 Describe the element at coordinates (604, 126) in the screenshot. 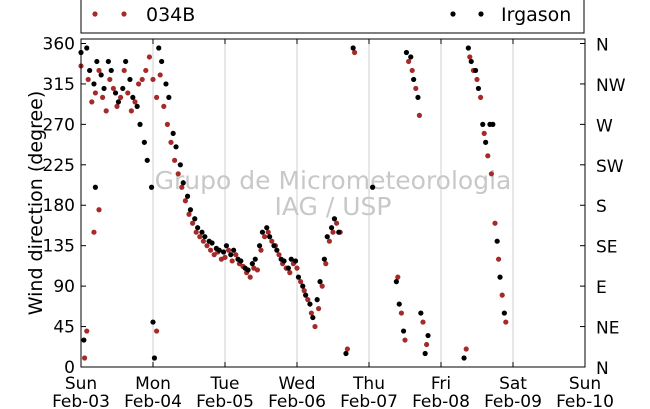

I see `right-tick-label: W` at that location.